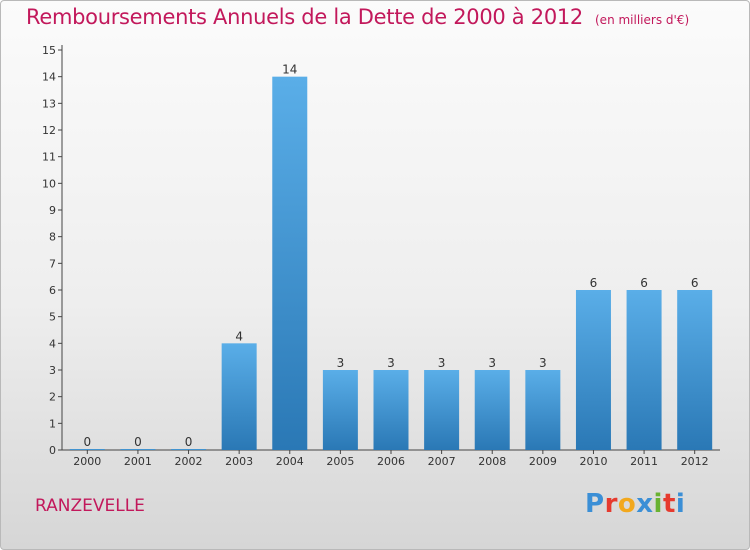  Describe the element at coordinates (49, 130) in the screenshot. I see `y-tick-label: 12` at that location.